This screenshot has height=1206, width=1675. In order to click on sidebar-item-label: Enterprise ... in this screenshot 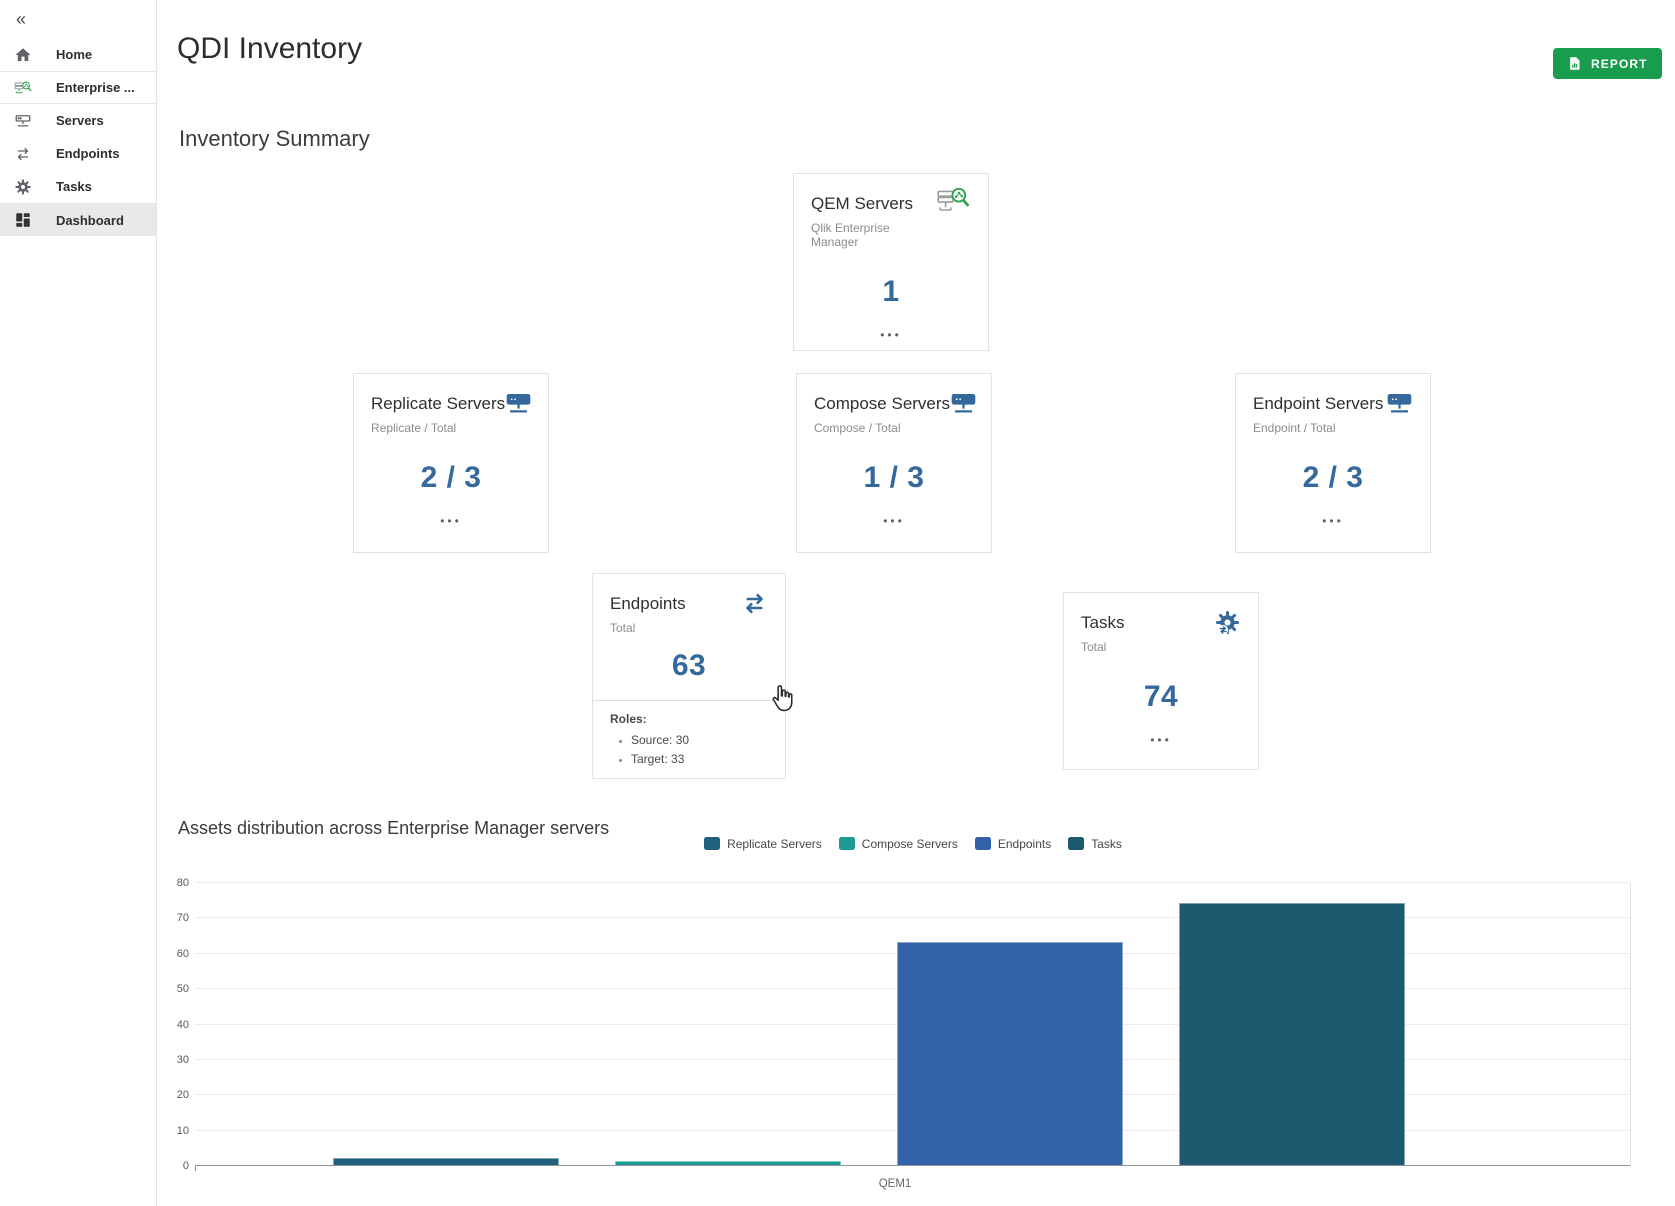, I will do `click(95, 87)`.